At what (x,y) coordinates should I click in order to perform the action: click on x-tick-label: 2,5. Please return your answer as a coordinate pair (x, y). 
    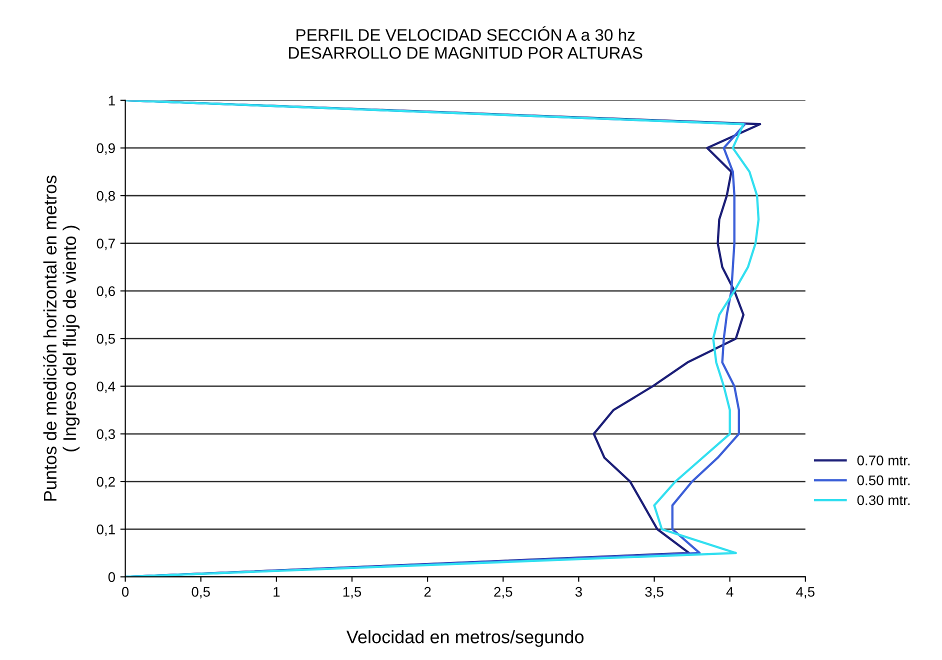
    Looking at the image, I should click on (503, 592).